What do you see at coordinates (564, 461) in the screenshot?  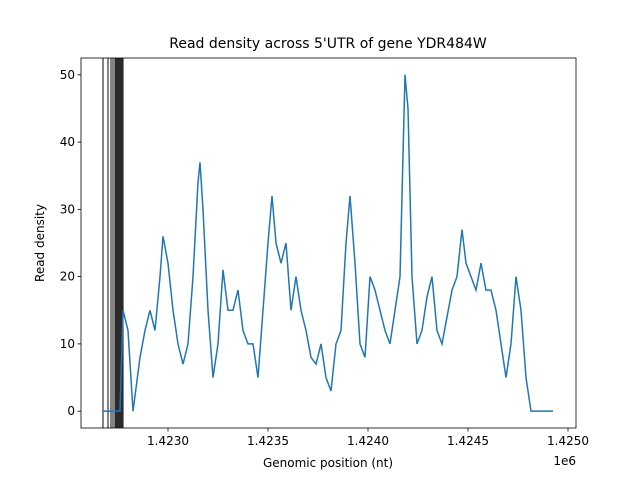 I see `x-offset-label: 1e6` at bounding box center [564, 461].